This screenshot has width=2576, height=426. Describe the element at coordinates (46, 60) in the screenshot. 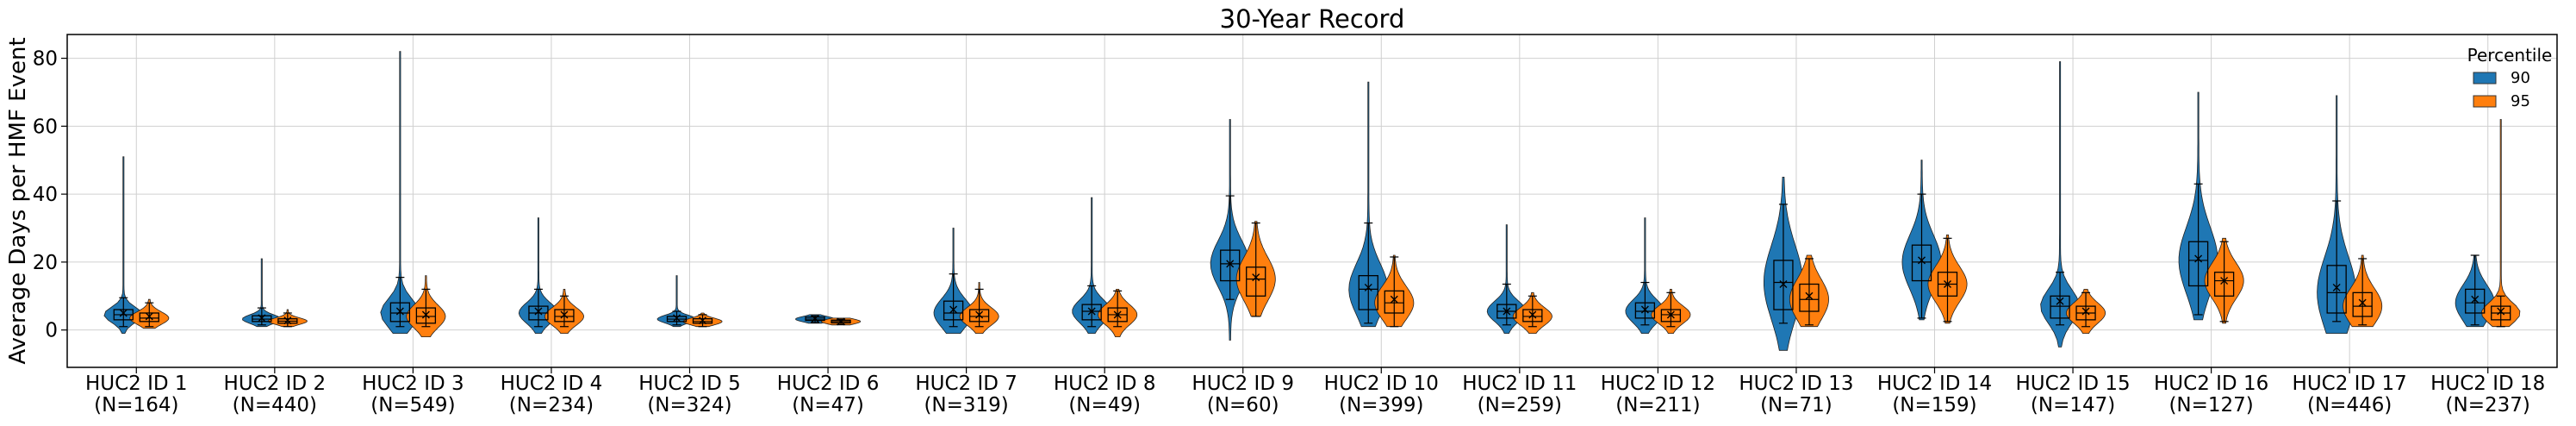

I see `y-tick-label: 80` at that location.